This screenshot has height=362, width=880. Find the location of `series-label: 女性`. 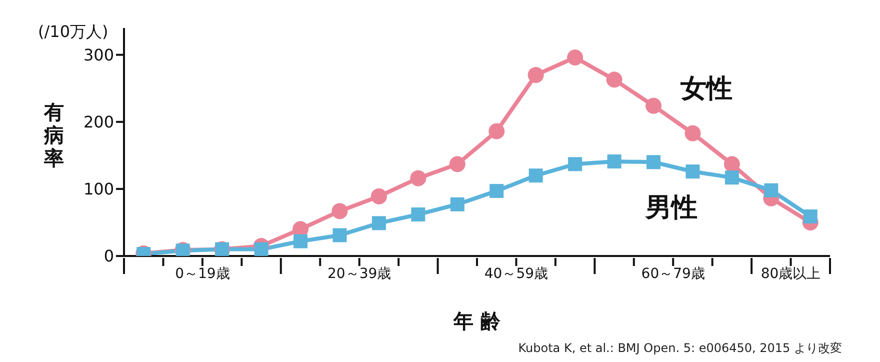

series-label: 女性 is located at coordinates (706, 89).